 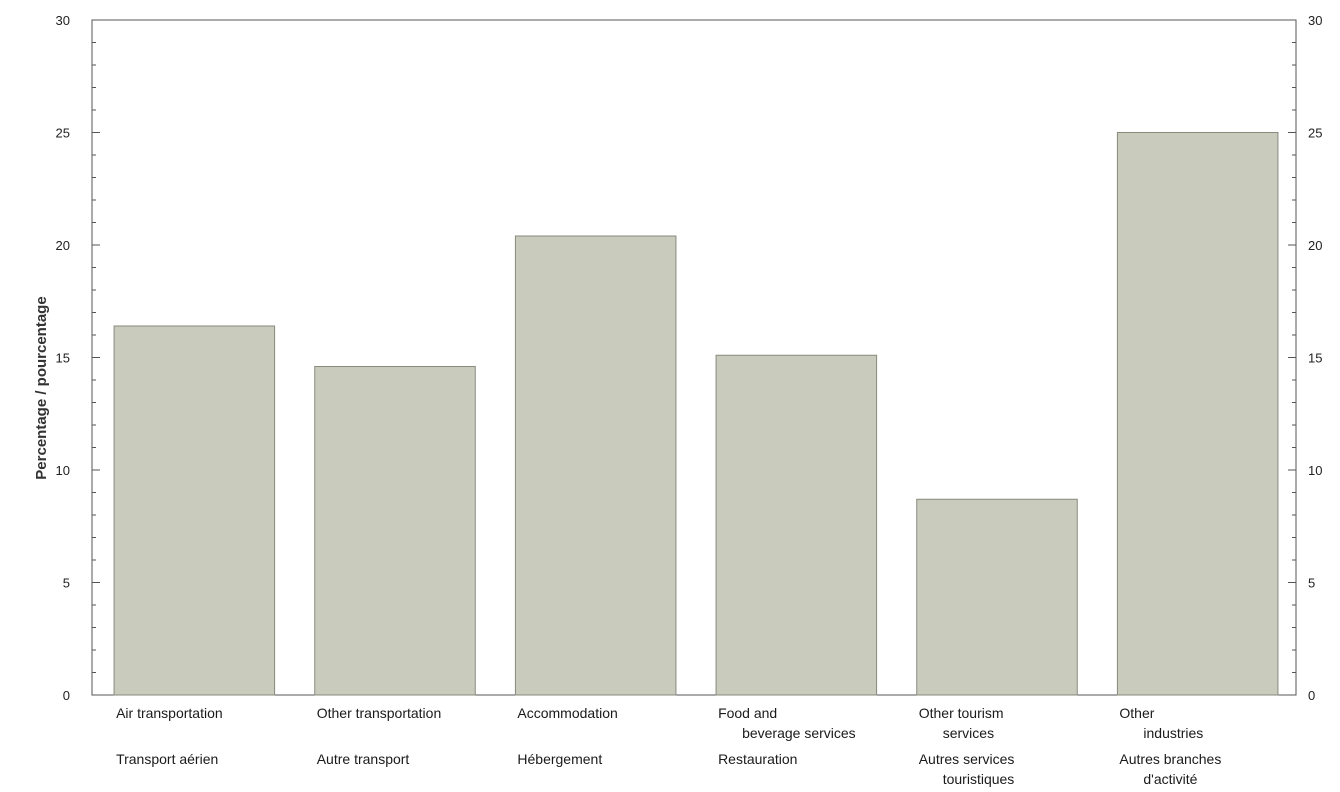 I want to click on y-tick-label-left: 0, so click(x=66, y=695).